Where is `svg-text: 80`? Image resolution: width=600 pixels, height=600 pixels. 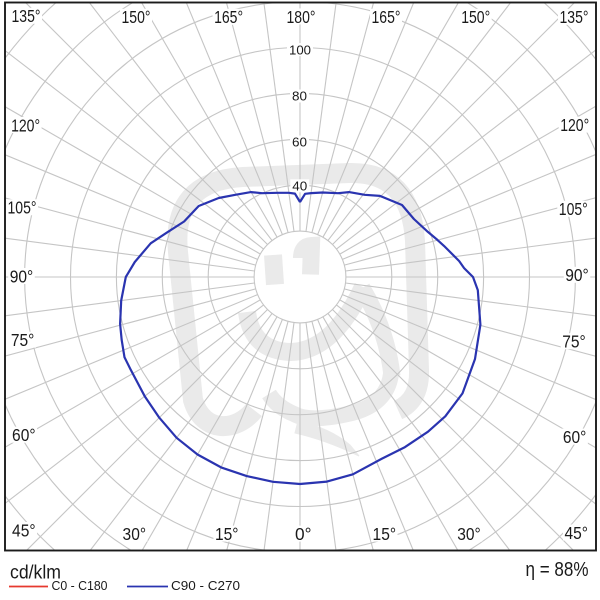 svg-text: 80 is located at coordinates (299, 96).